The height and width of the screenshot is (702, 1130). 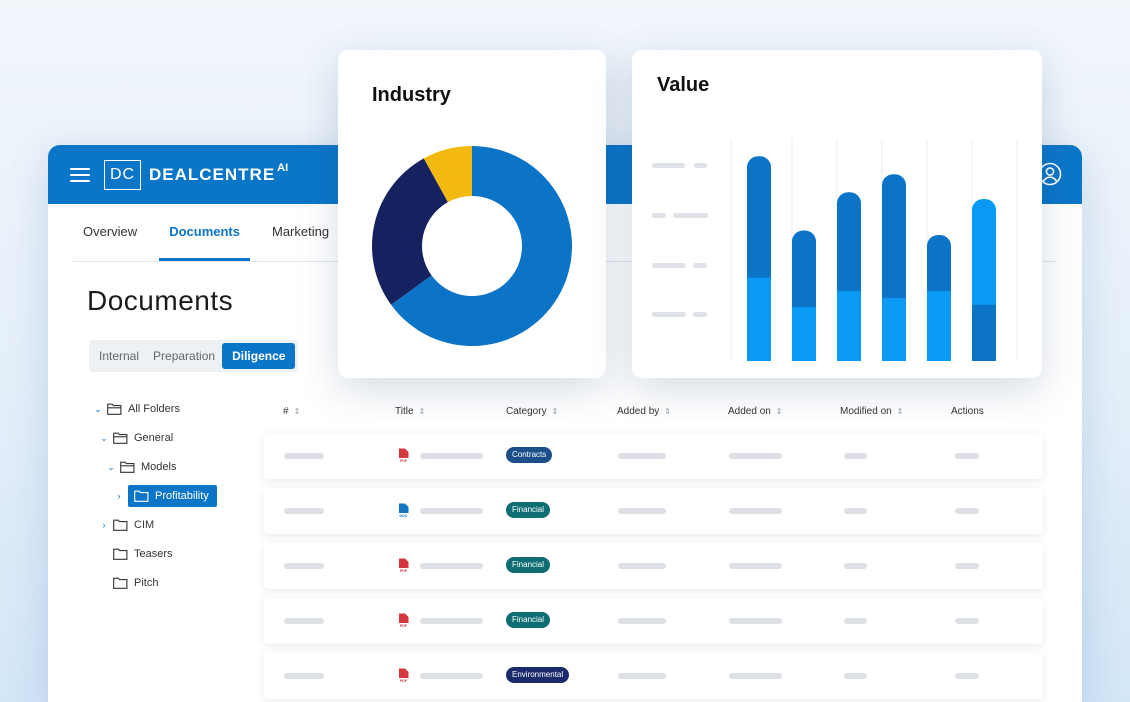 I want to click on tree-item-label: Models, so click(x=159, y=467).